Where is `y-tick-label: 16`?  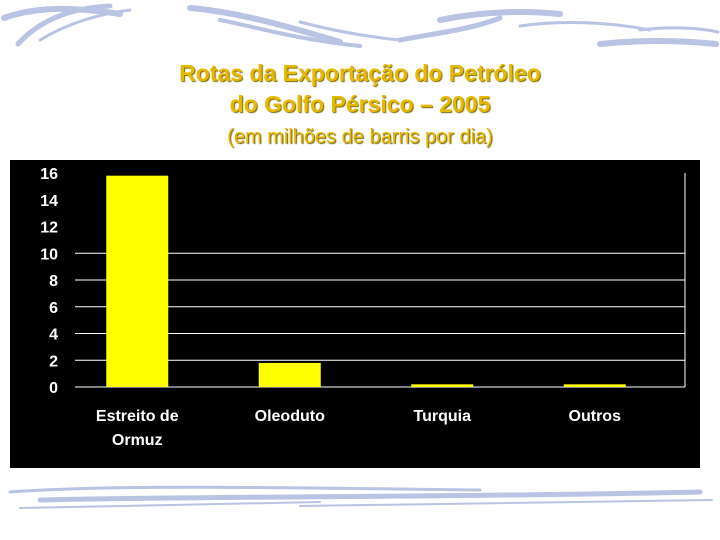
y-tick-label: 16 is located at coordinates (49, 174).